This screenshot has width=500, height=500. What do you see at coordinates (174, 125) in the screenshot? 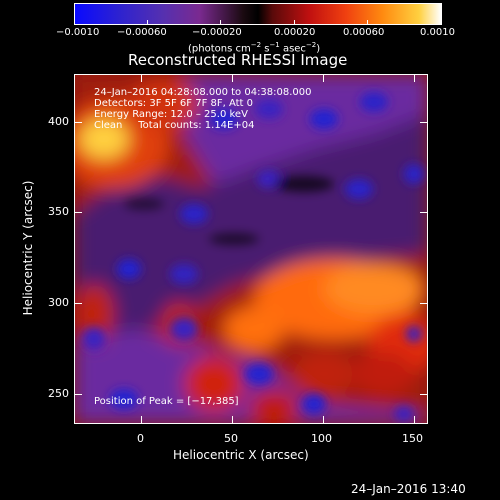
I see `info-line-clean: Clean Total counts: 1.14E+04` at bounding box center [174, 125].